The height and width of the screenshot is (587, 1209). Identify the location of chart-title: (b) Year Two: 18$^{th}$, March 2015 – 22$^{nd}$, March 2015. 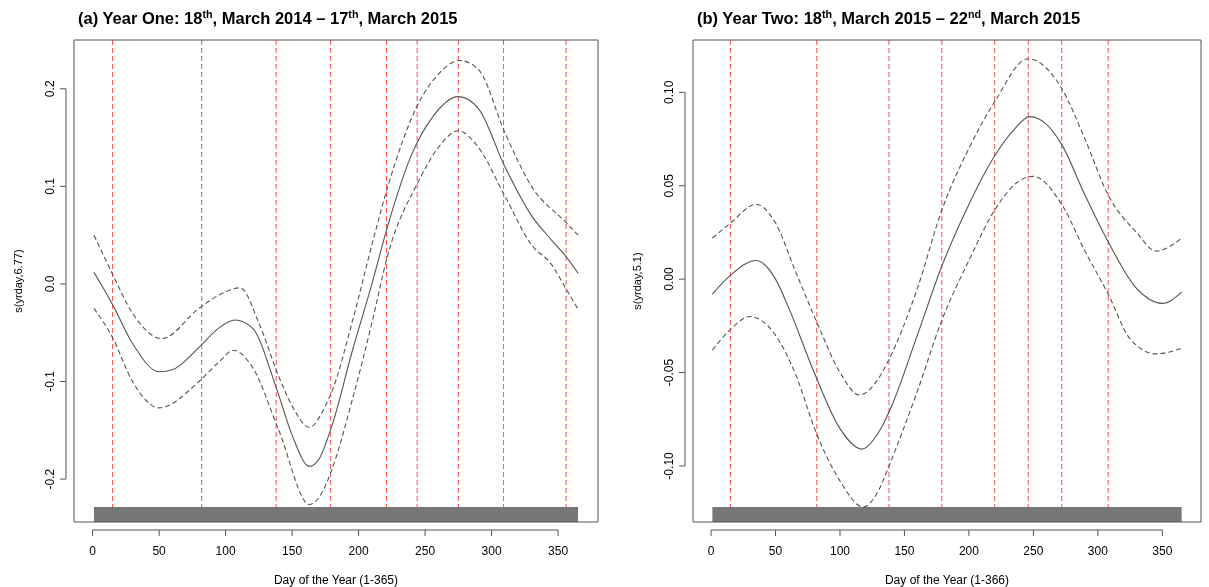
(889, 17).